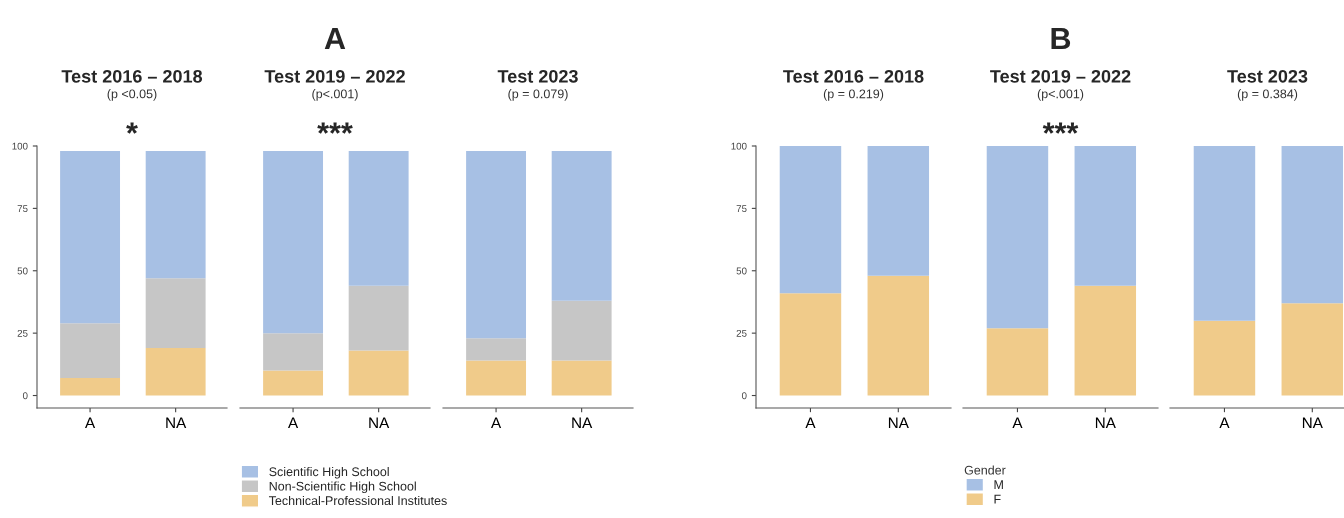  I want to click on chart-subtitle: (p = 0.384), so click(1267, 95).